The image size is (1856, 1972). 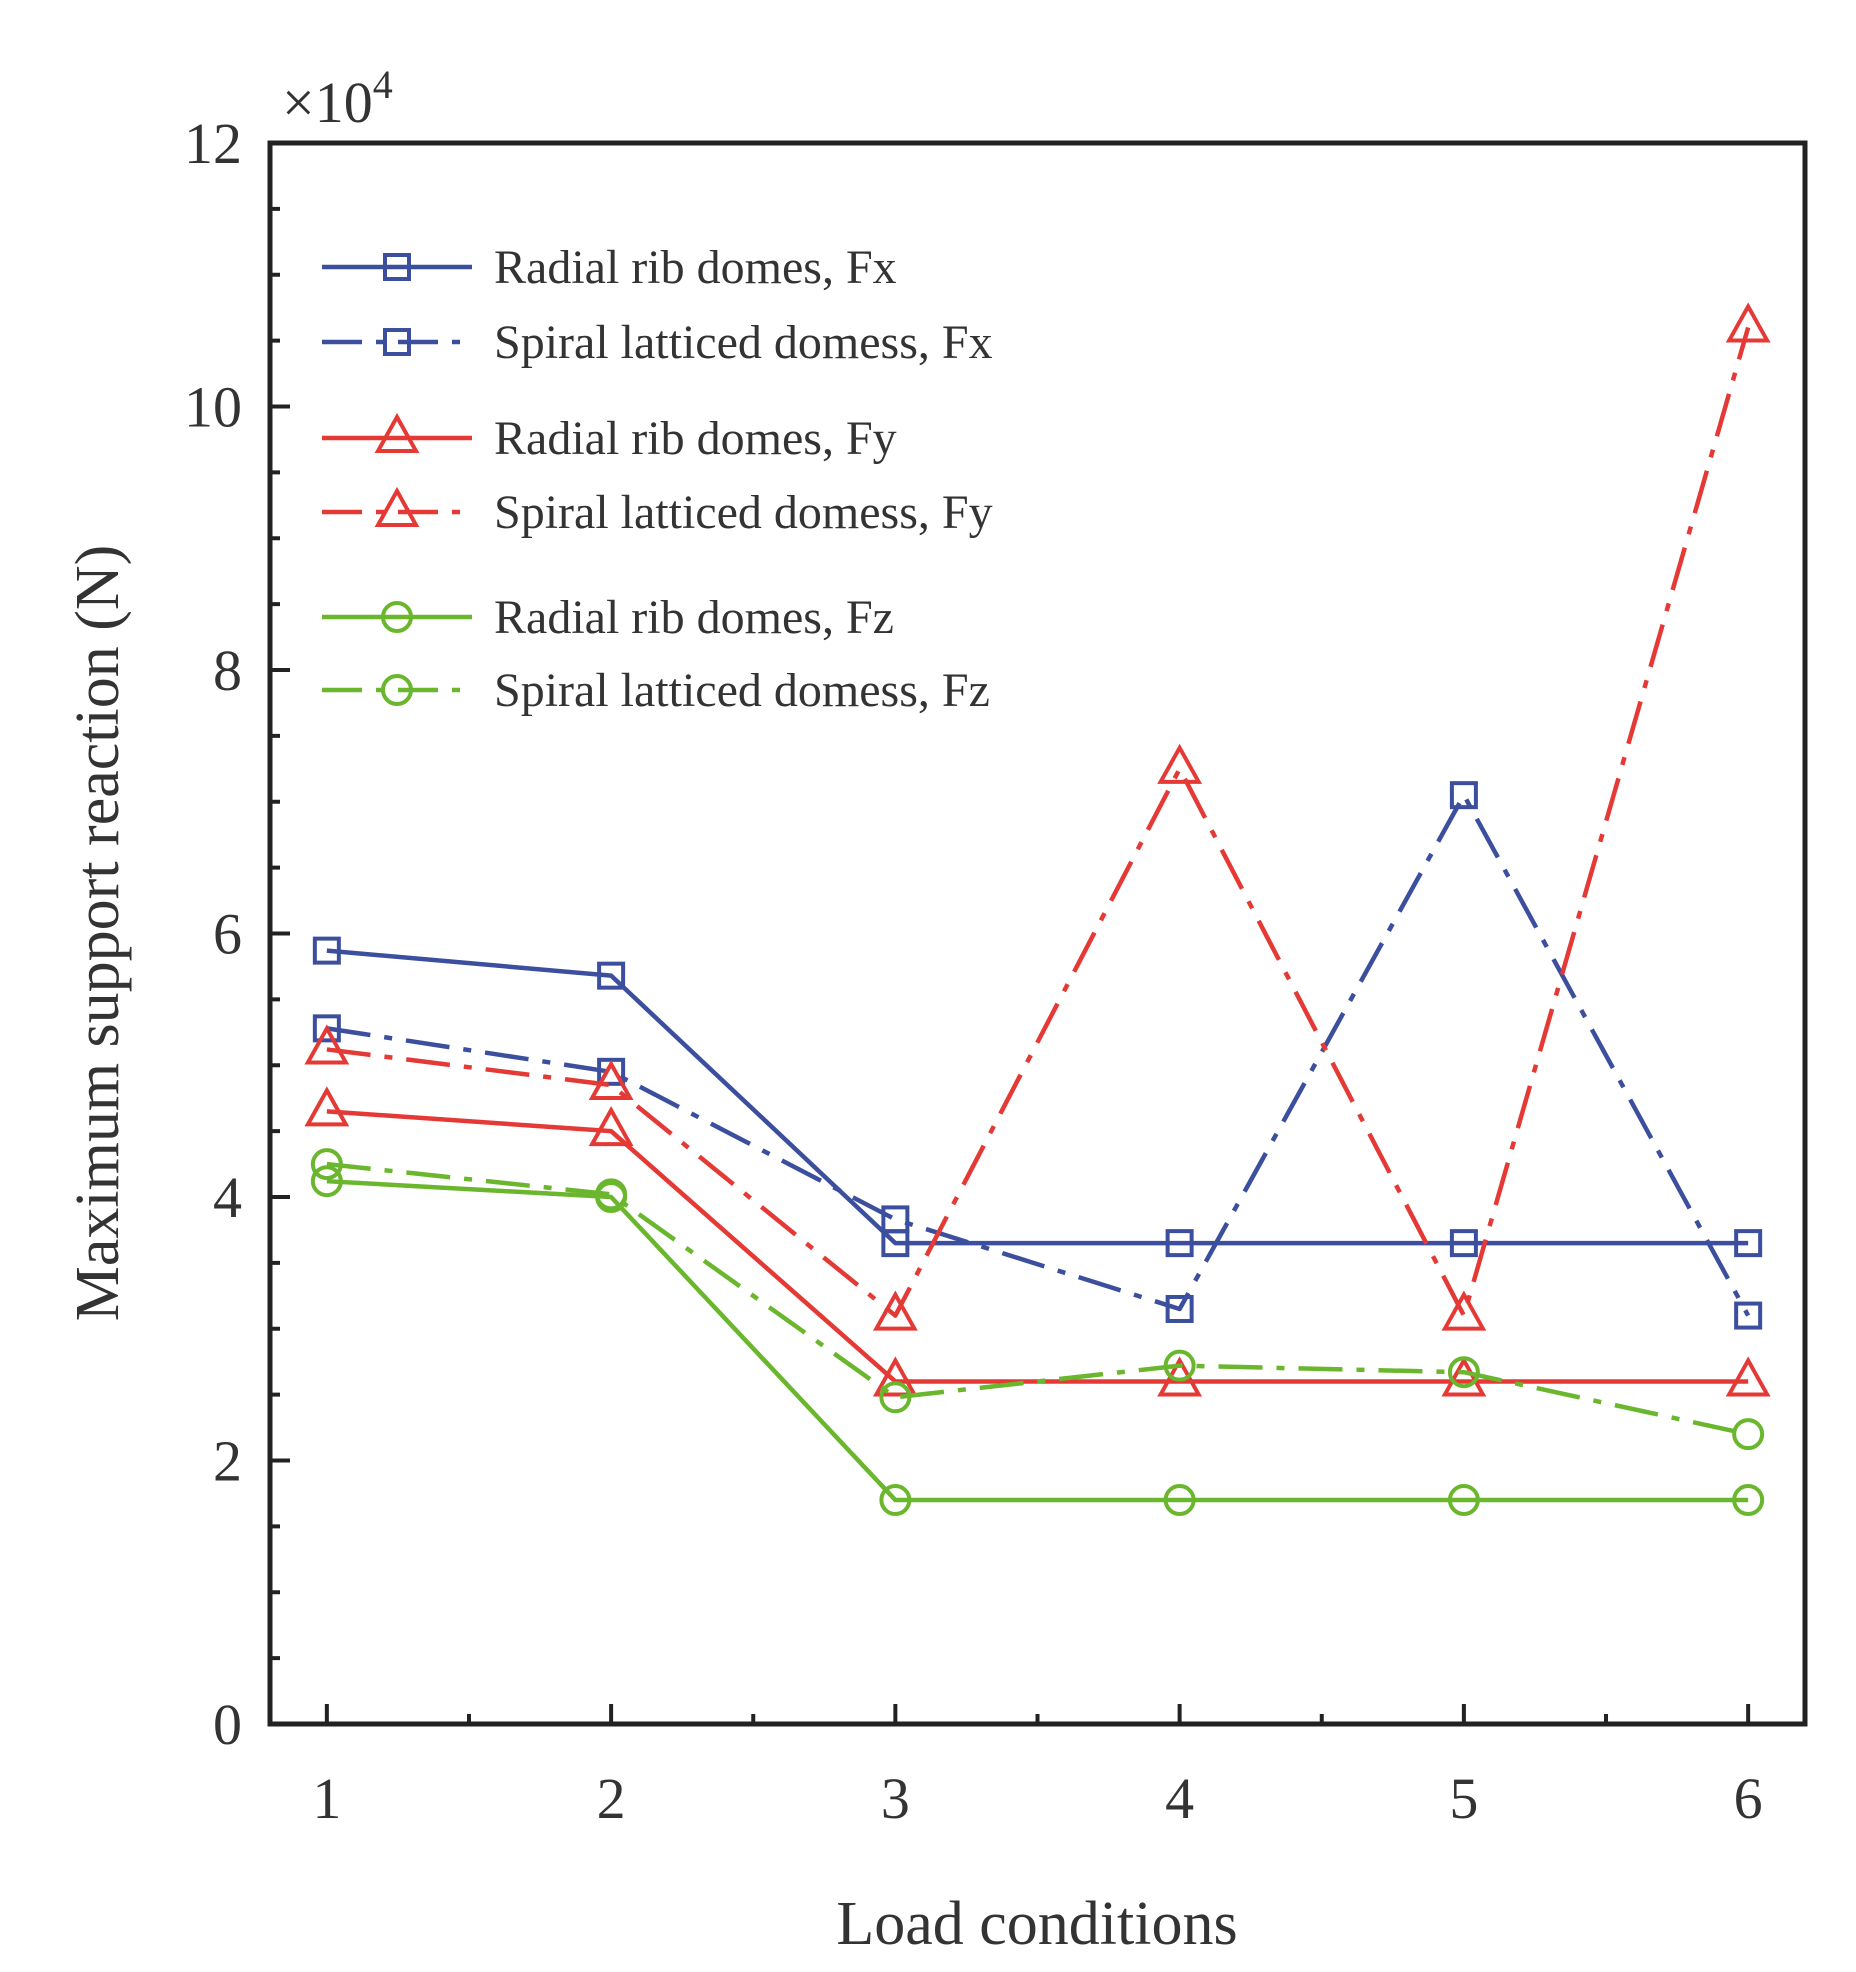 I want to click on y-tick-label: 10, so click(x=213, y=407).